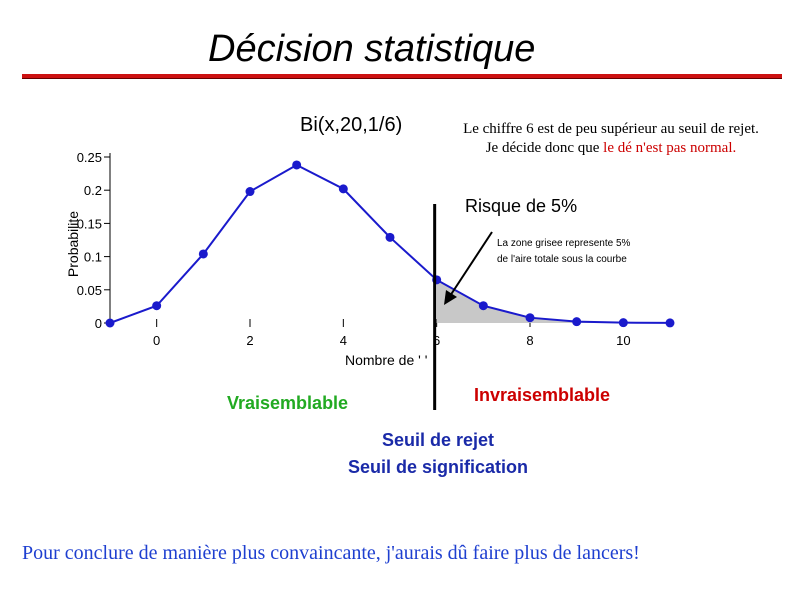  What do you see at coordinates (89, 290) in the screenshot?
I see `y-tick-label: 0.05` at bounding box center [89, 290].